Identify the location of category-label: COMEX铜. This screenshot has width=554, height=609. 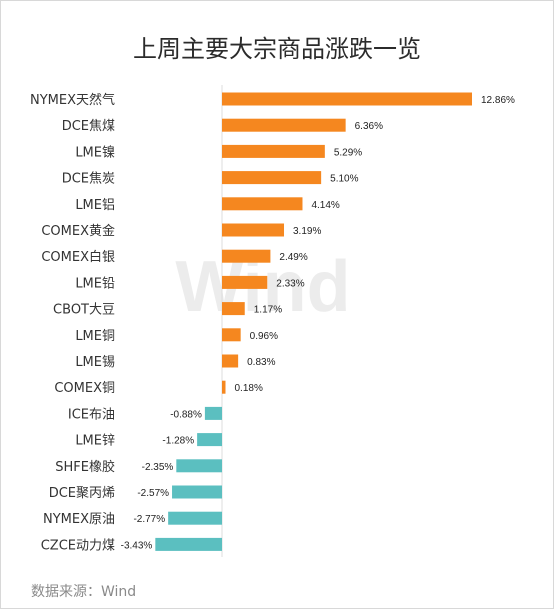
(84, 388).